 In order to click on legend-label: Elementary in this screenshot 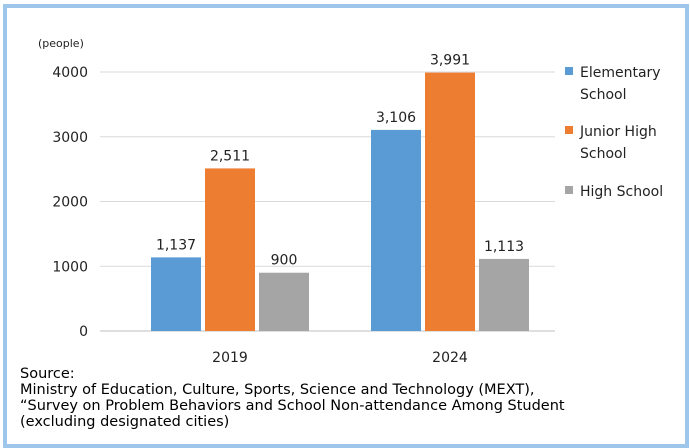, I will do `click(620, 73)`.